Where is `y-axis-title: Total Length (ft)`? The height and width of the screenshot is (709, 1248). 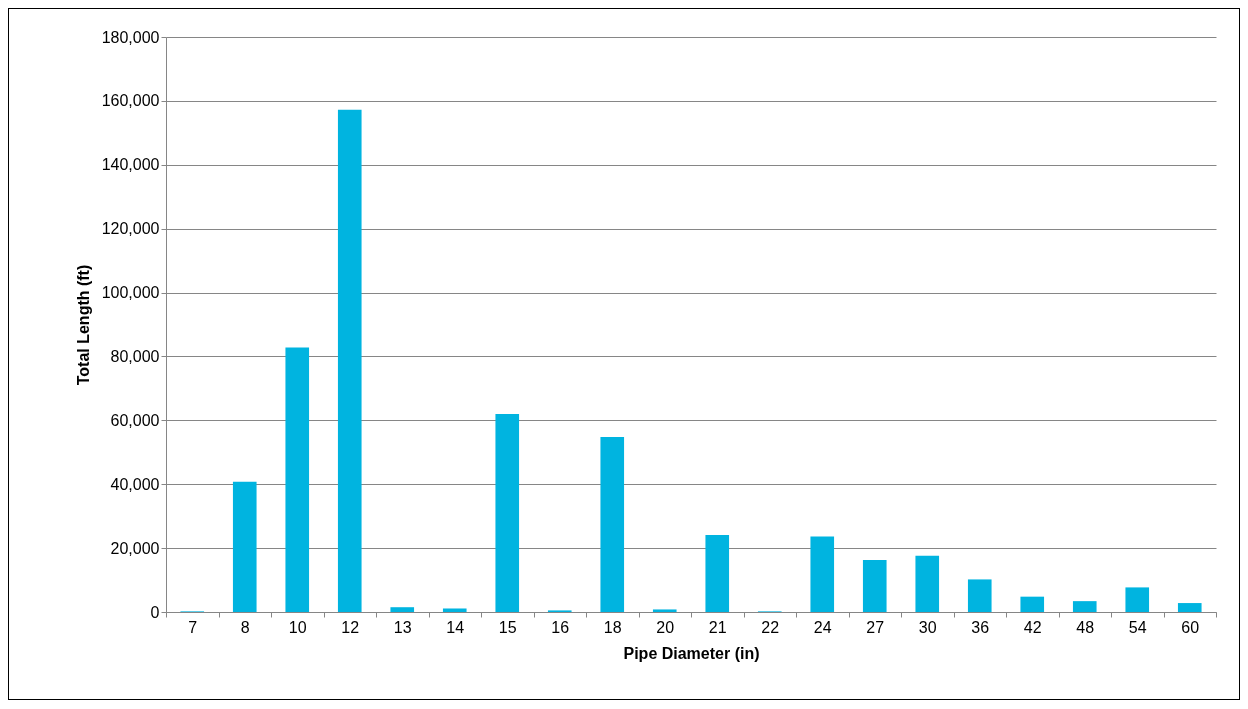
y-axis-title: Total Length (ft) is located at coordinates (83, 325).